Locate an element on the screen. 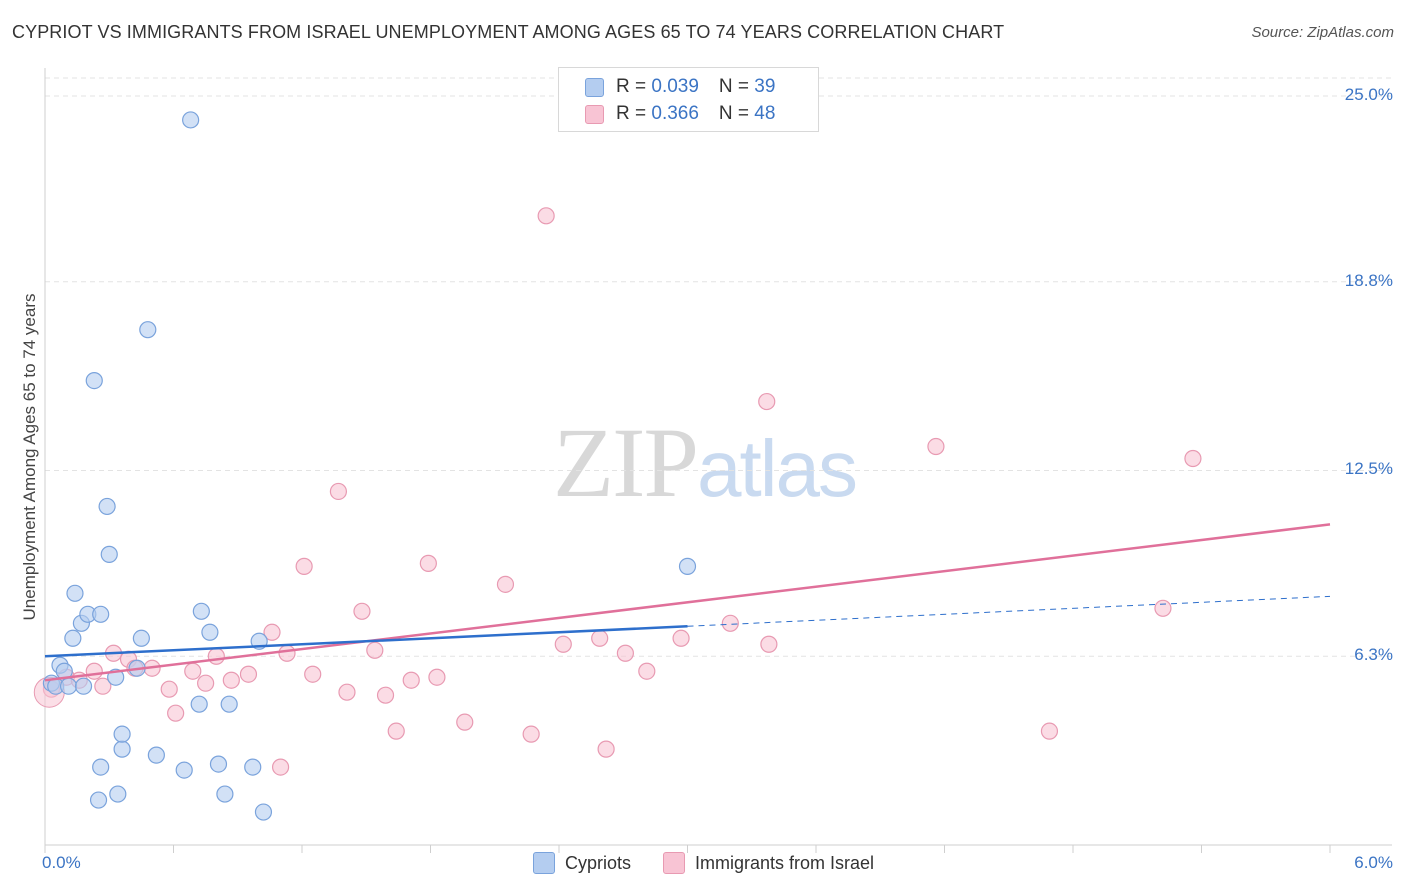 This screenshot has width=1406, height=892. y-tick-label: 12.5% is located at coordinates (1368, 469).